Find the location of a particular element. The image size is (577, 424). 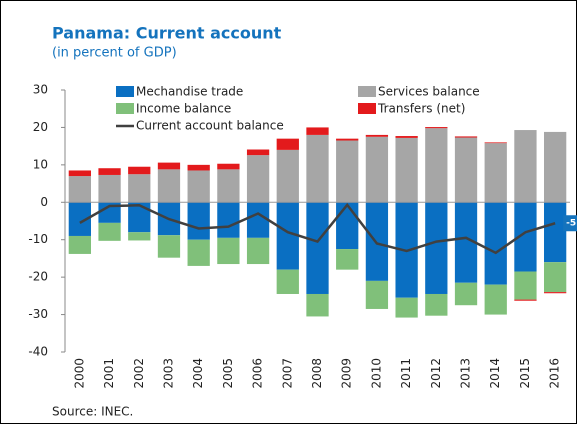

legend-label: Income balance is located at coordinates (183, 109).